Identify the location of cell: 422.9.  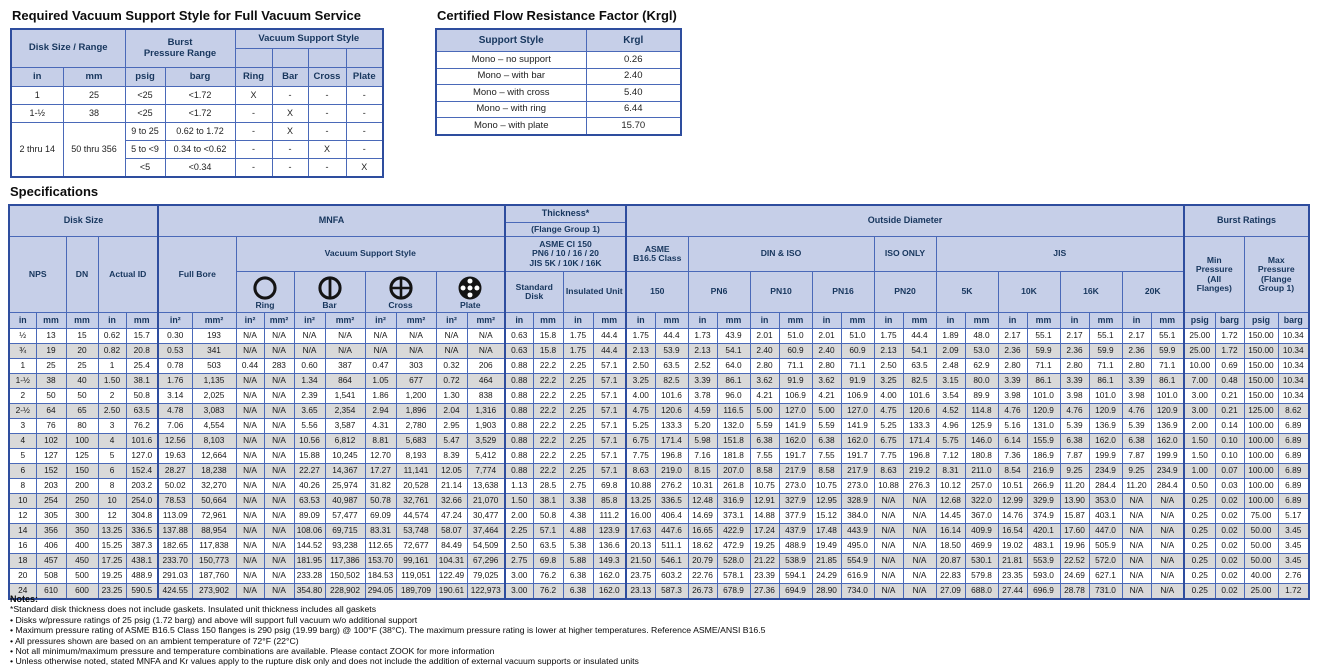
(733, 531).